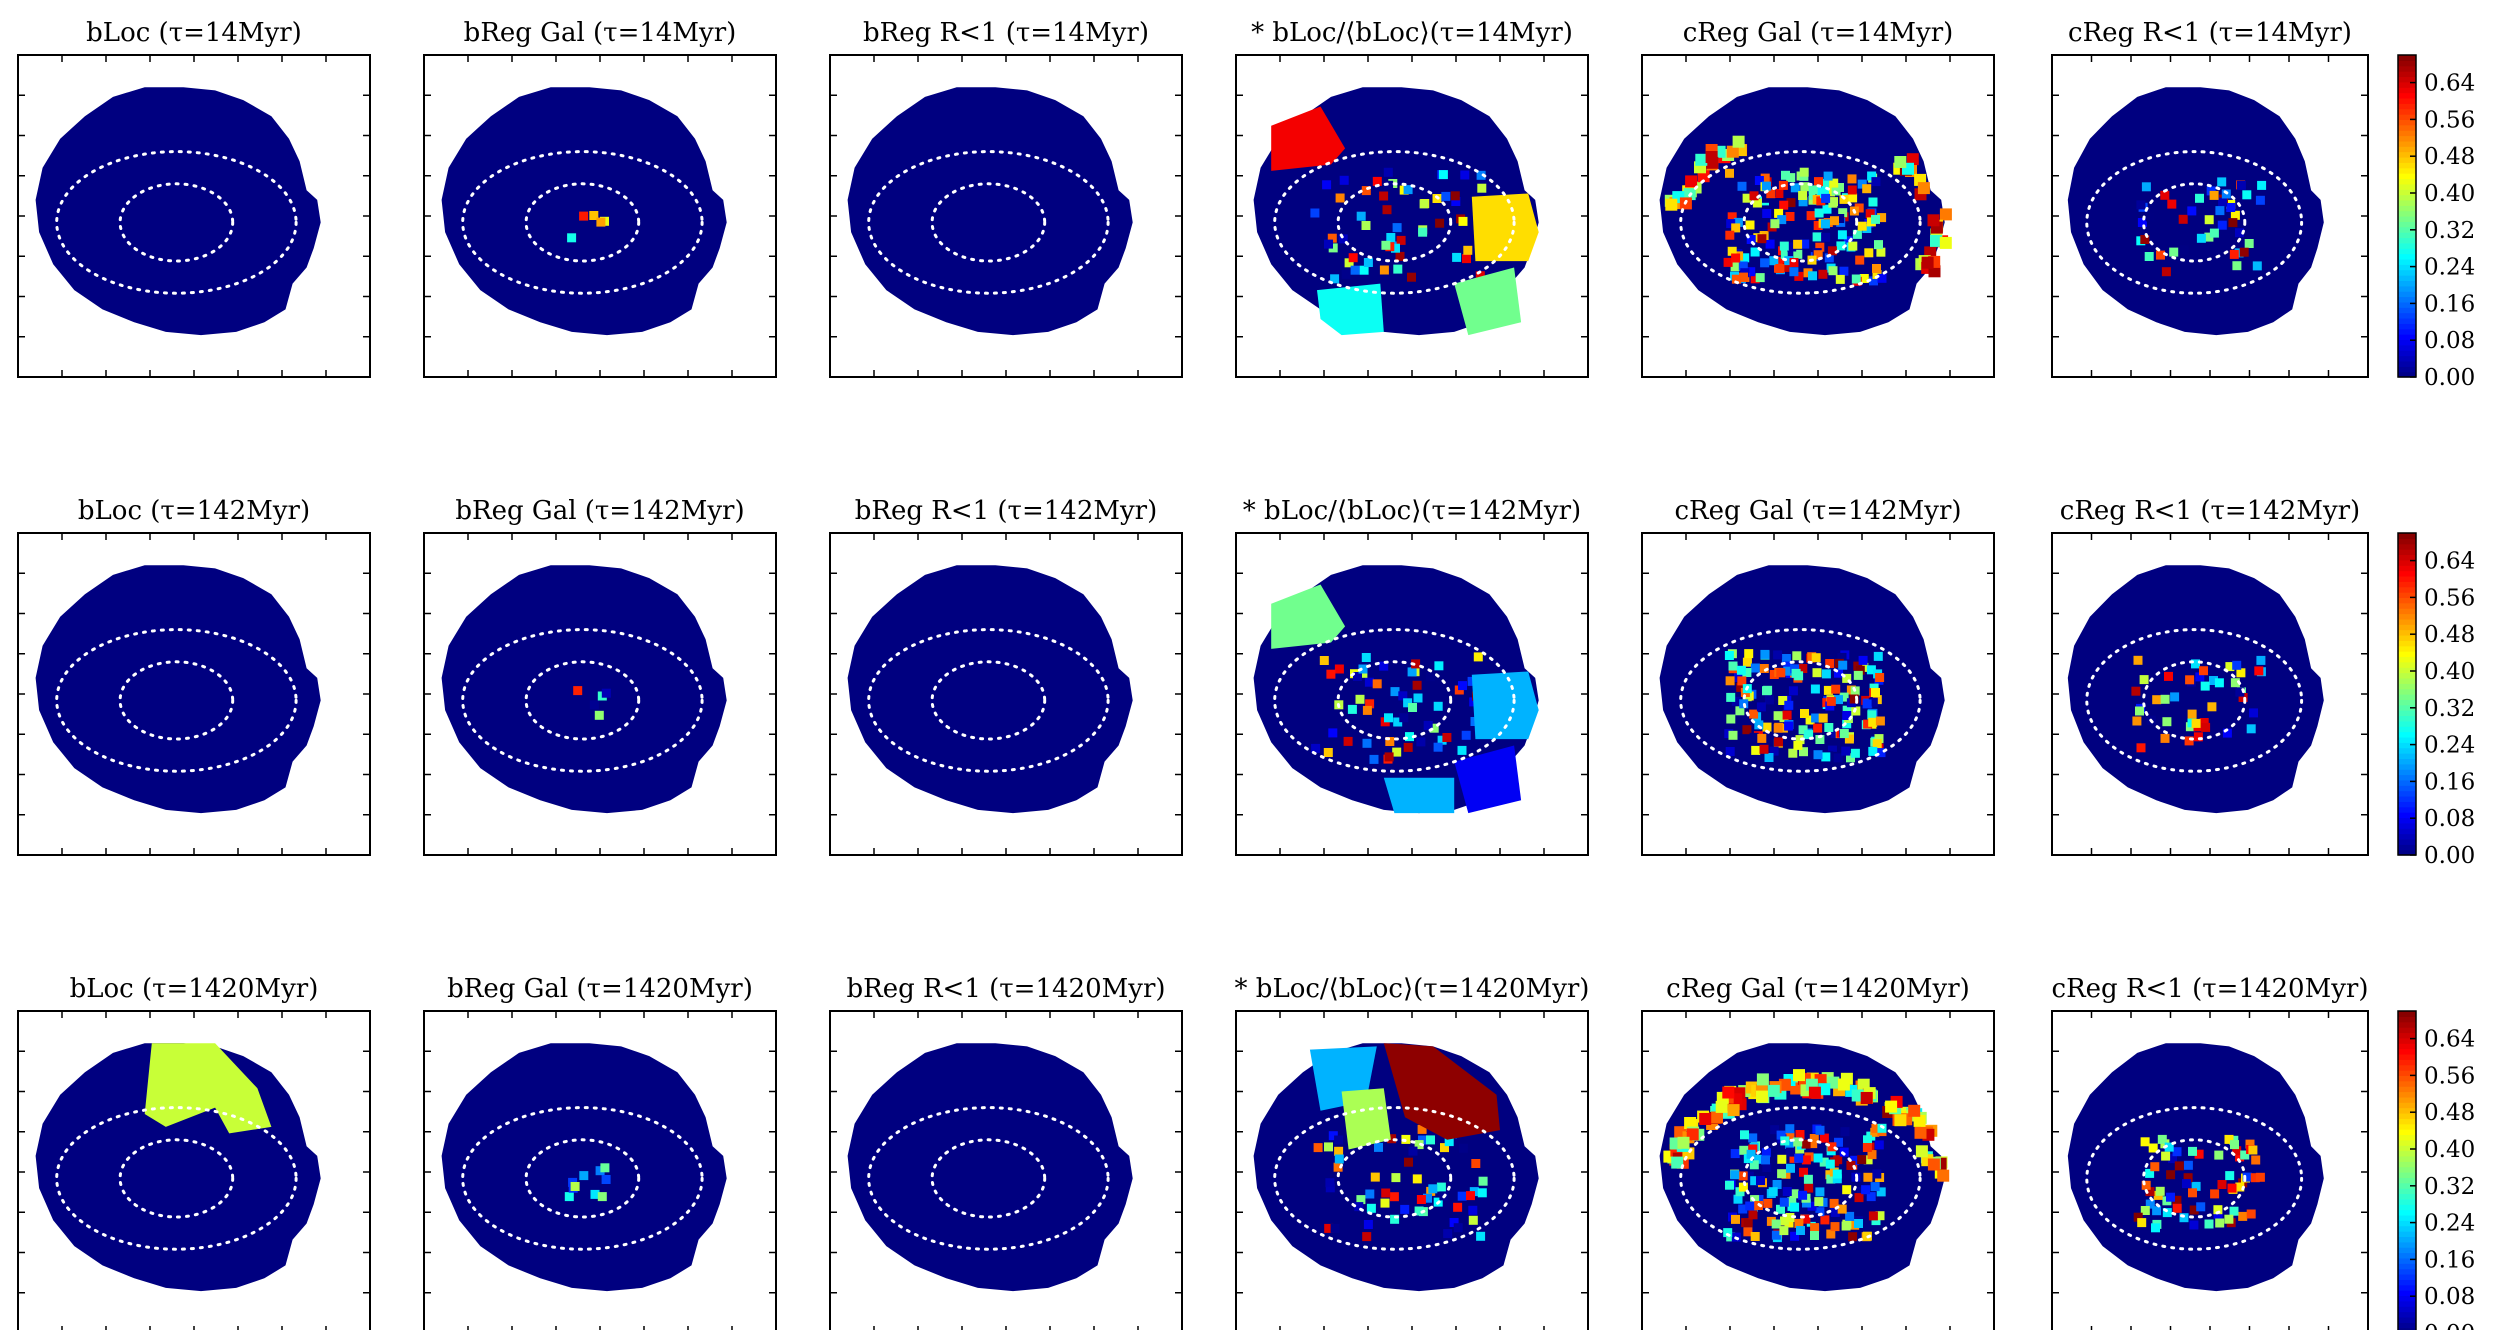 Image resolution: width=2498 pixels, height=1330 pixels. What do you see at coordinates (2449, 1040) in the screenshot?
I see `colorbar-tick-label: 0.64` at bounding box center [2449, 1040].